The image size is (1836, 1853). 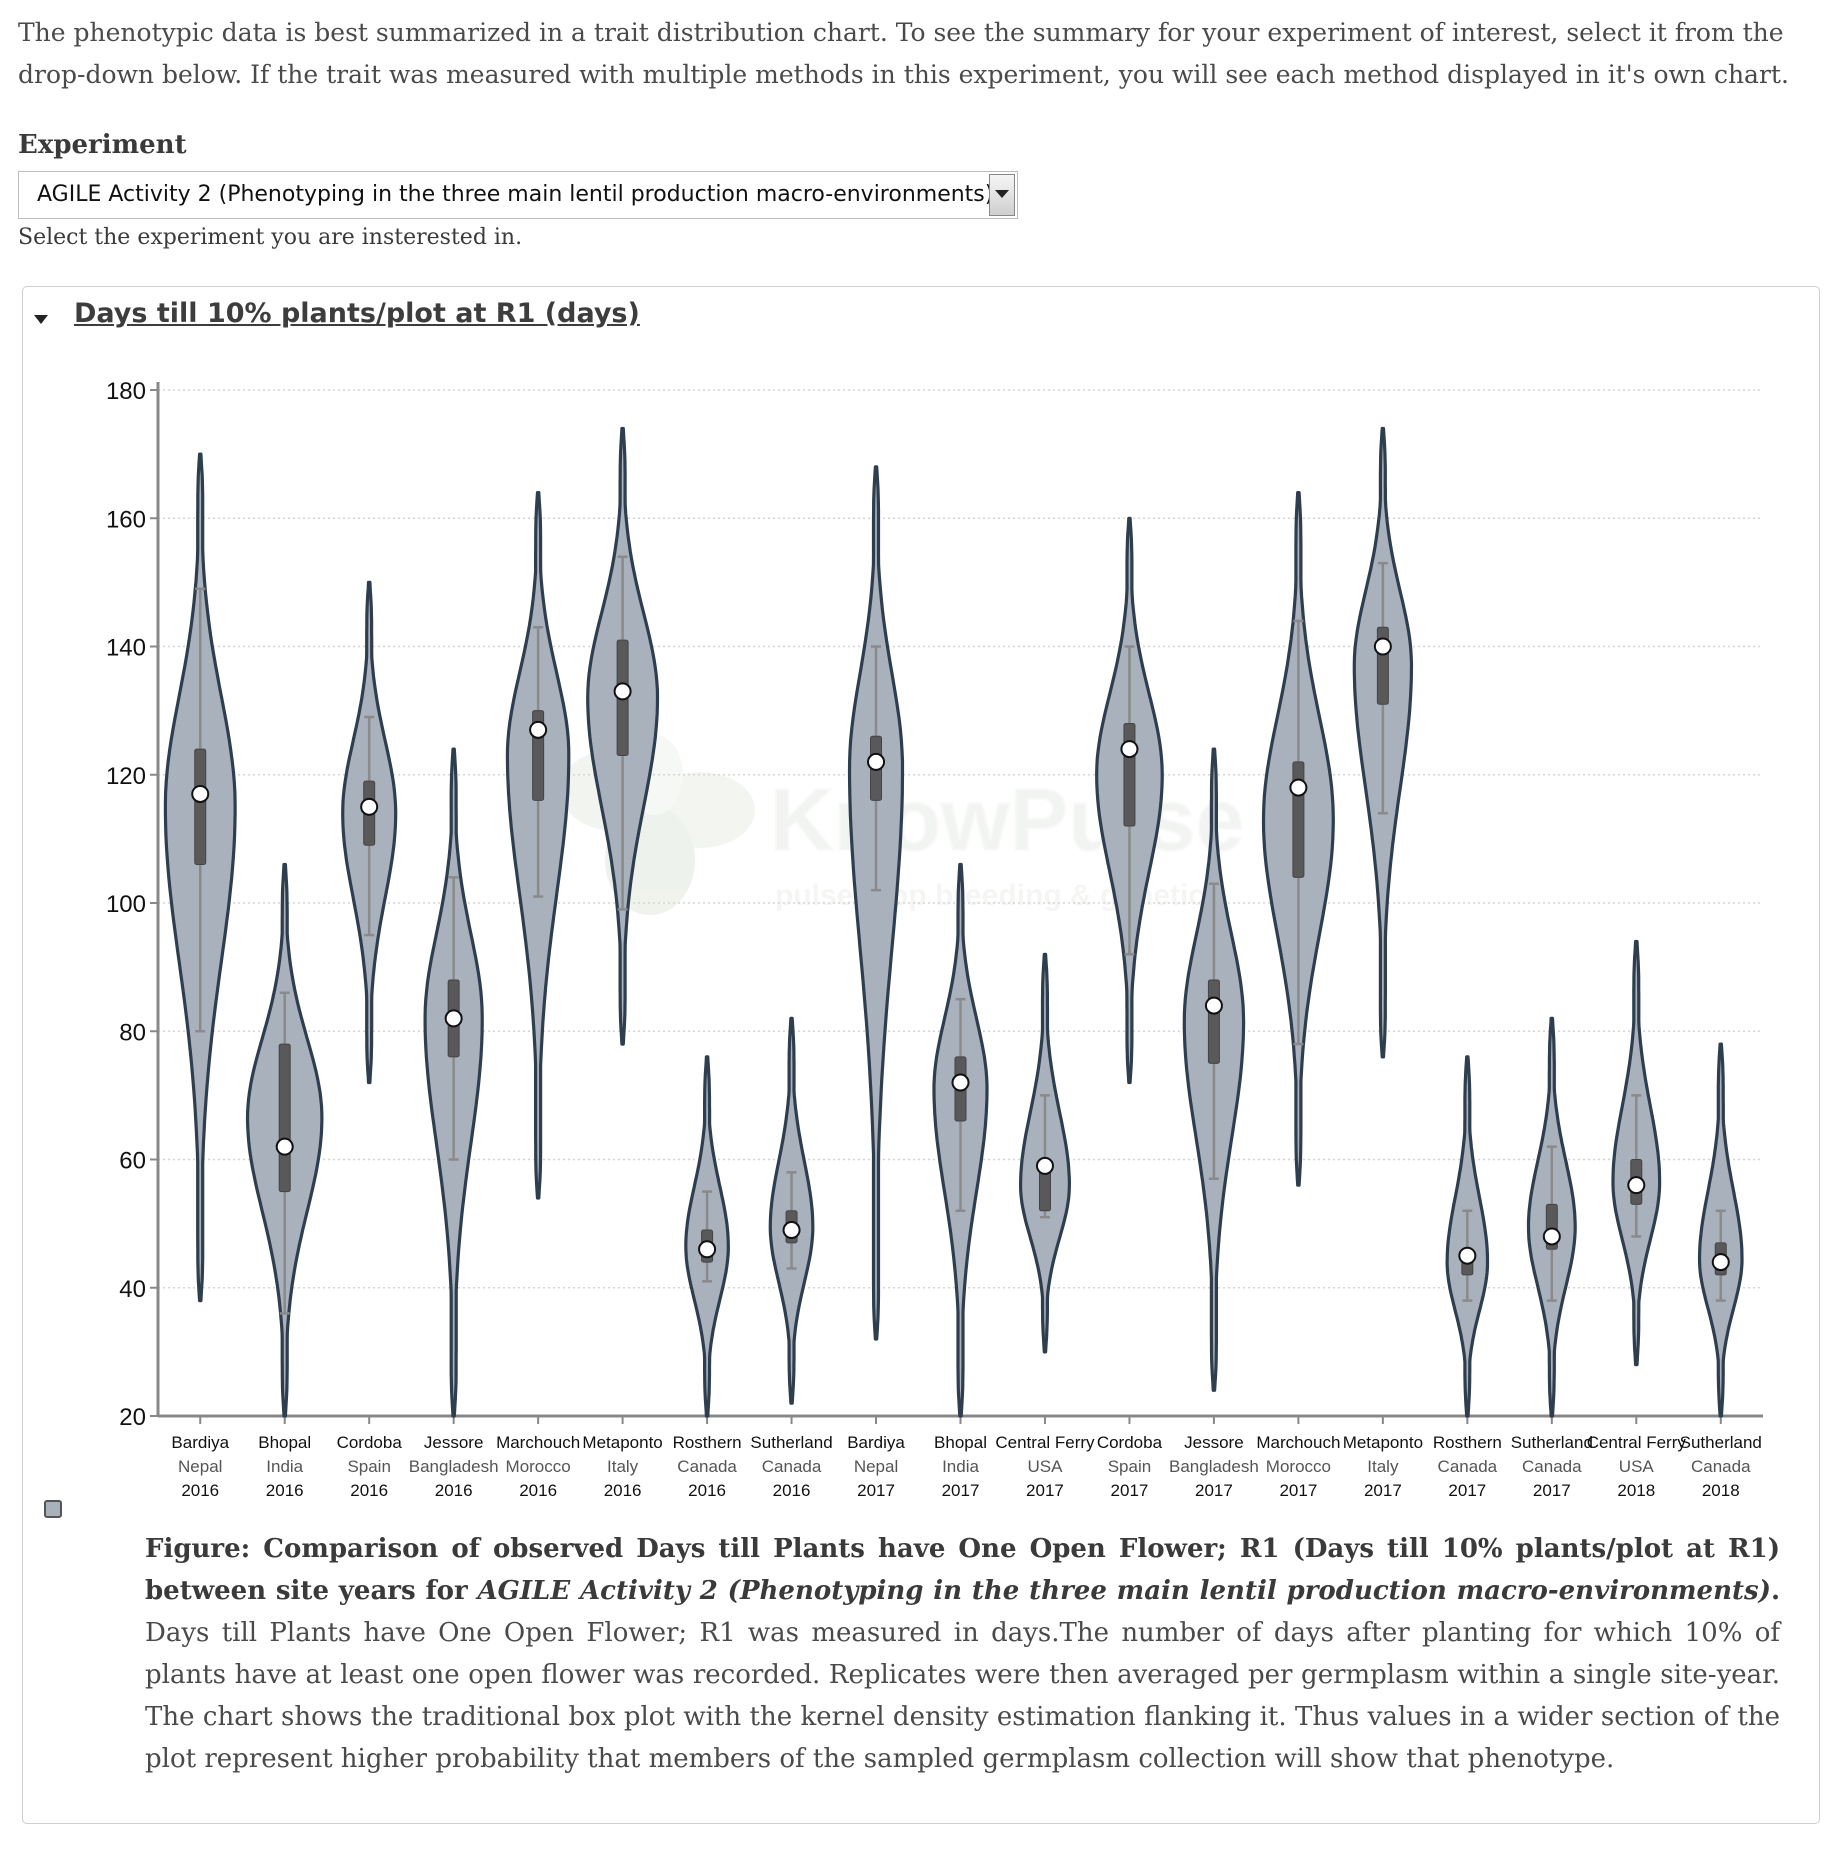 What do you see at coordinates (132, 1032) in the screenshot?
I see `y-tick-label: 80` at bounding box center [132, 1032].